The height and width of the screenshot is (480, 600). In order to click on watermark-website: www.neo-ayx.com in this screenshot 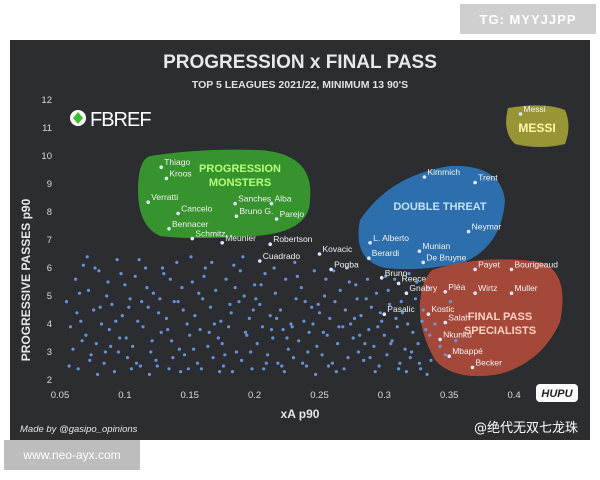, I will do `click(72, 455)`.